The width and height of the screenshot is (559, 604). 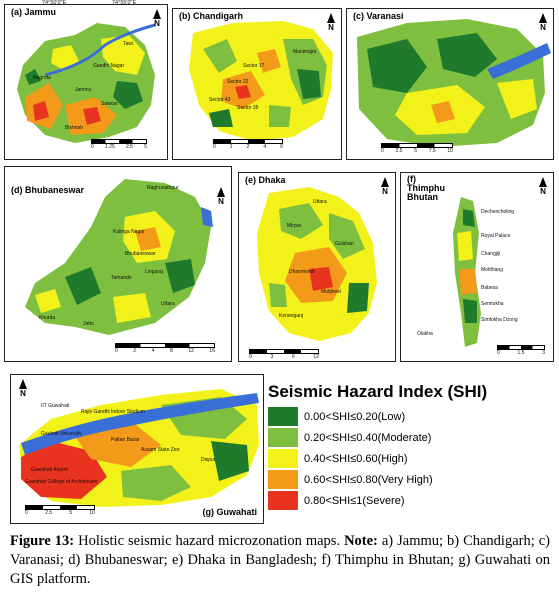 I want to click on thimphu-zone-very-high, so click(x=468, y=282).